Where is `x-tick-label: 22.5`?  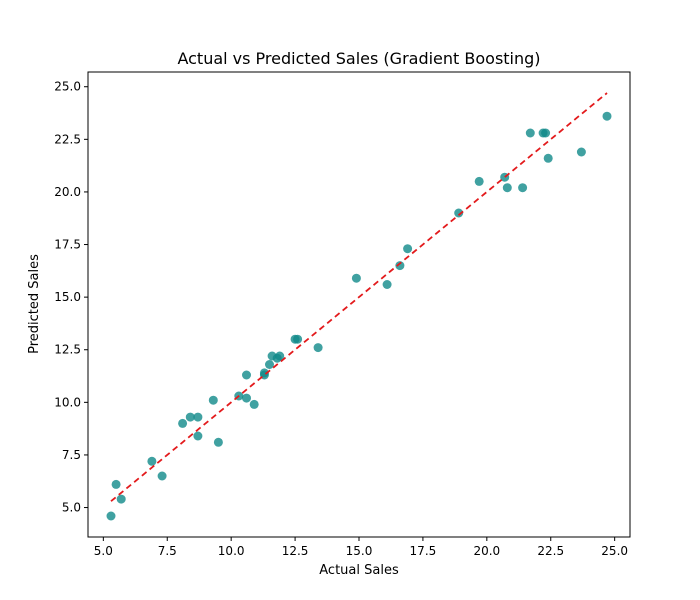
x-tick-label: 22.5 is located at coordinates (550, 551).